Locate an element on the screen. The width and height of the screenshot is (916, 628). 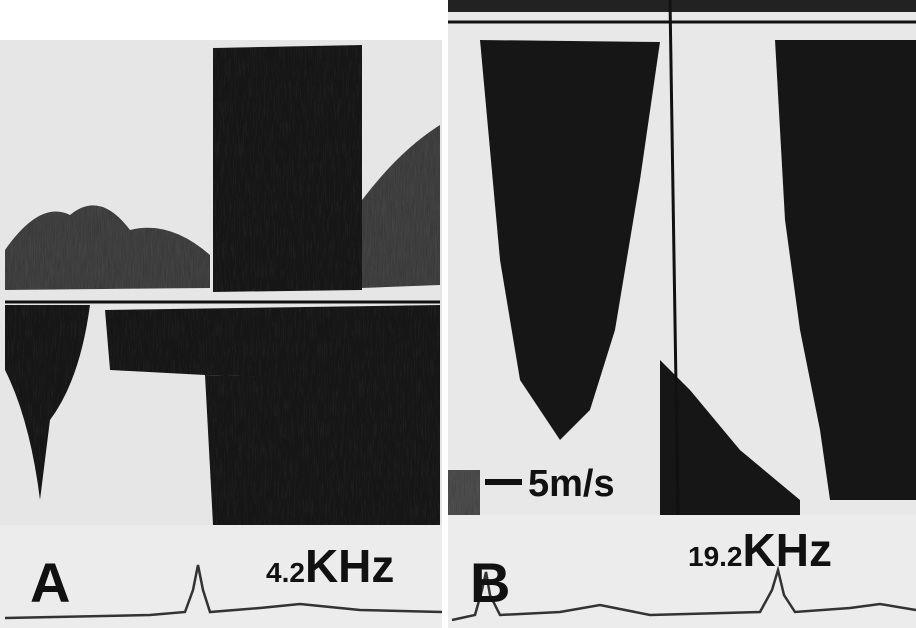
panel-label: B is located at coordinates (490, 582).